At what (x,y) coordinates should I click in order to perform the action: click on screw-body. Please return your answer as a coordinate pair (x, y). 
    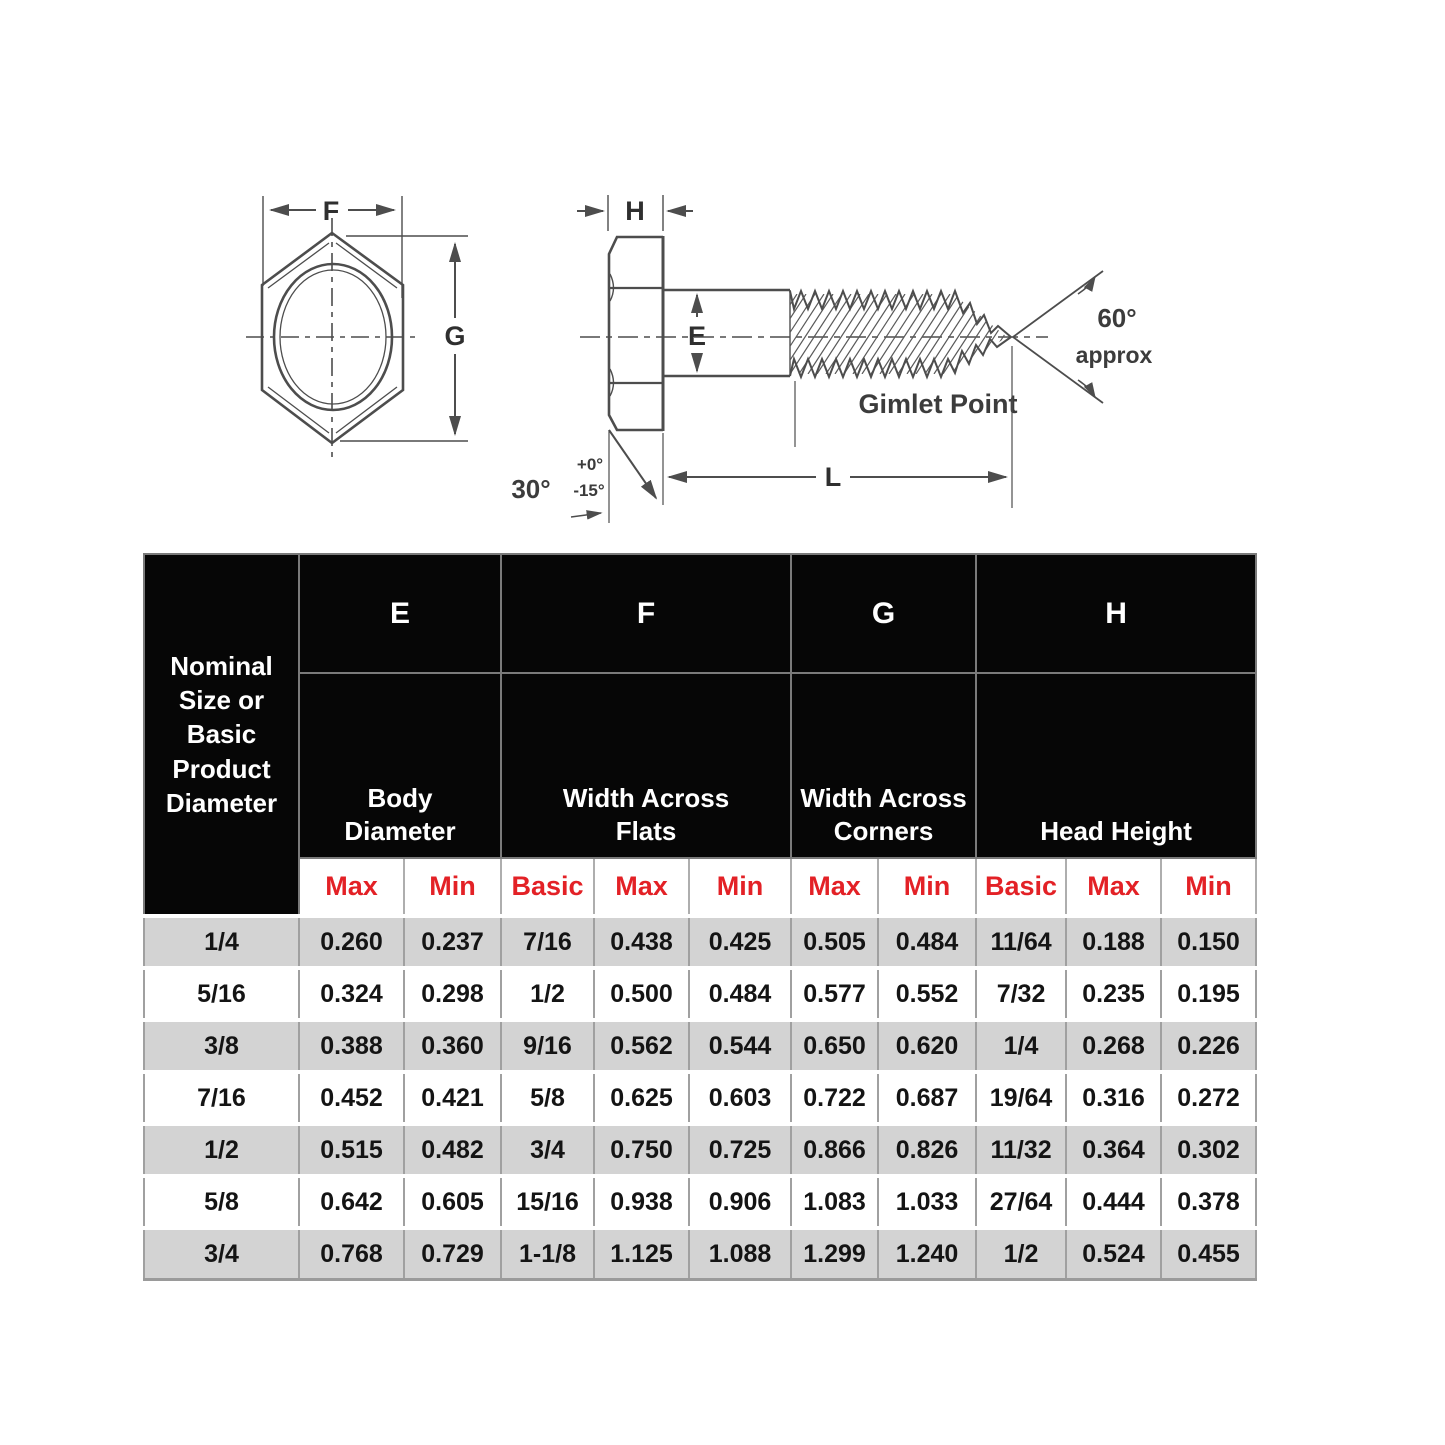
    Looking at the image, I should click on (727, 333).